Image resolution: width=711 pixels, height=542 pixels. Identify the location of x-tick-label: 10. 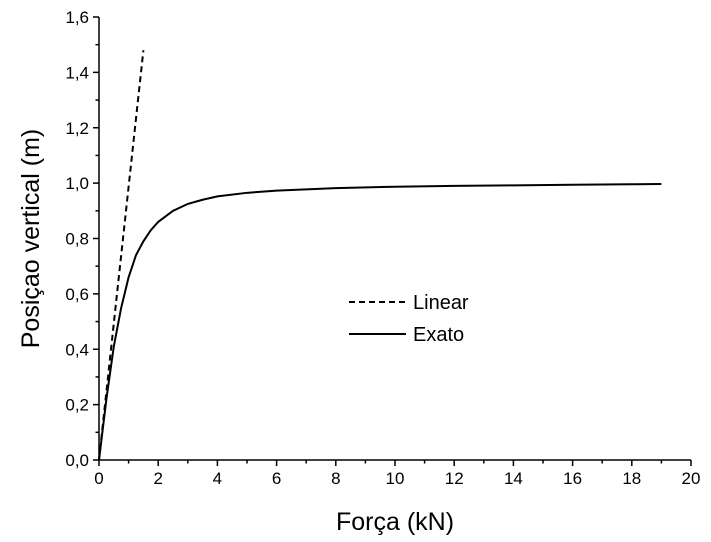
(395, 478).